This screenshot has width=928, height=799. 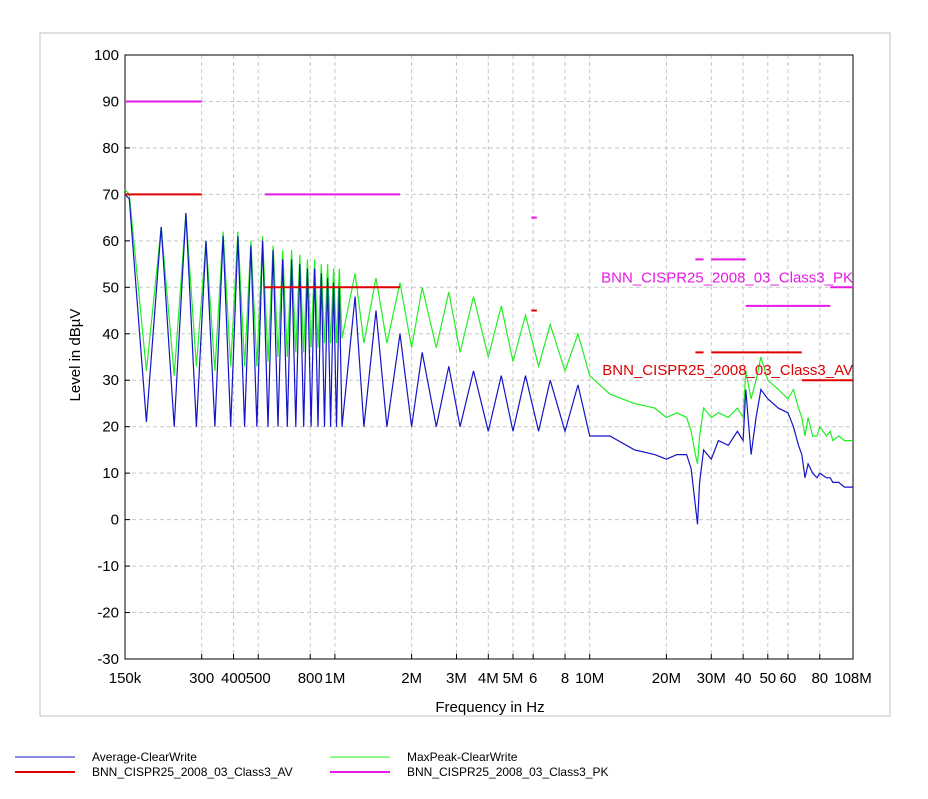 What do you see at coordinates (110, 287) in the screenshot?
I see `y-tick-label: 50` at bounding box center [110, 287].